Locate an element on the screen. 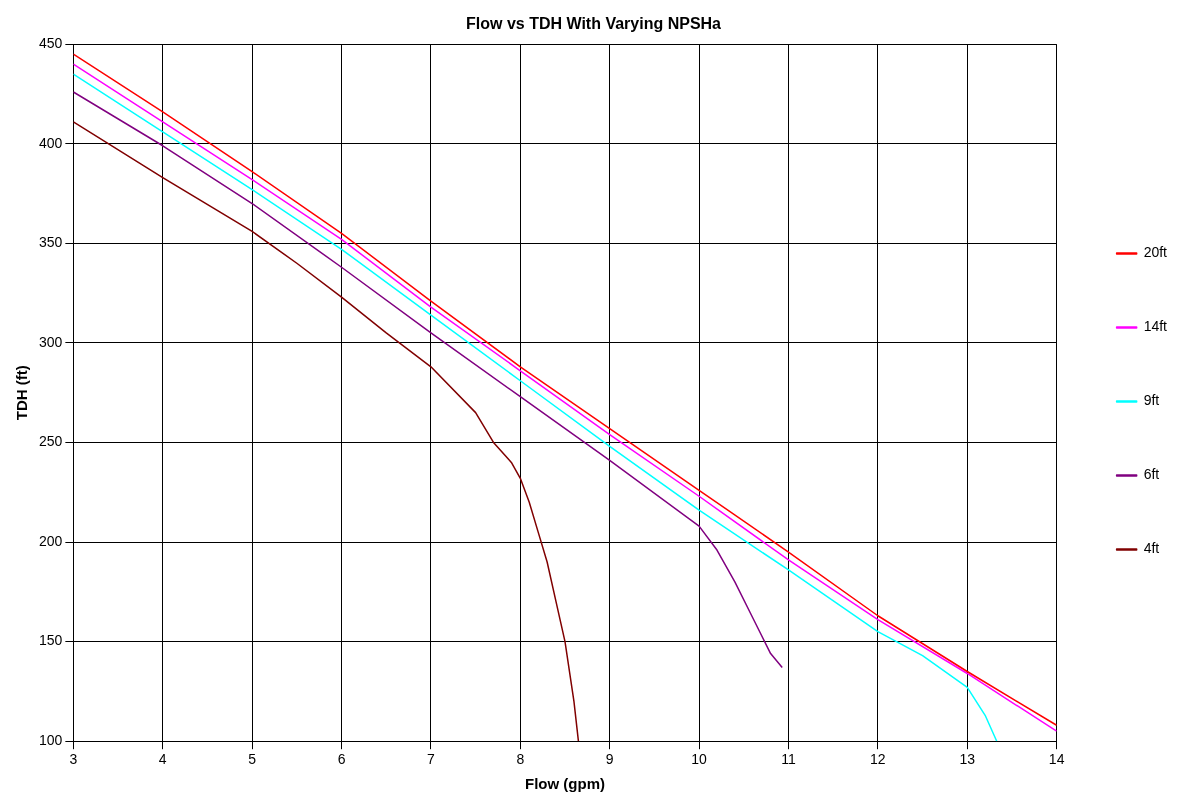 The image size is (1187, 808). x-tick-label: 8 is located at coordinates (520, 759).